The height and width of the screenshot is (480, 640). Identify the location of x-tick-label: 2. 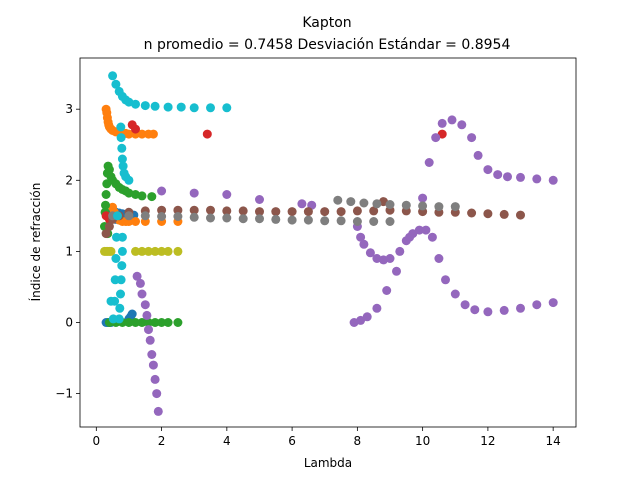
(162, 441).